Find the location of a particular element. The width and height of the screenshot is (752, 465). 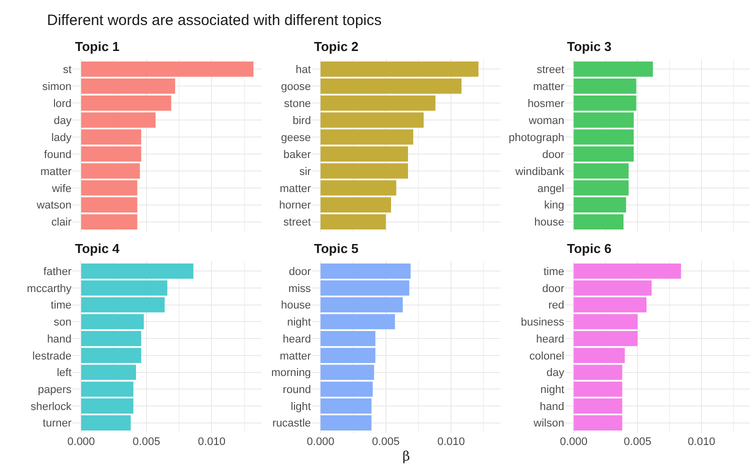

y-tick-label: colonel is located at coordinates (546, 356).